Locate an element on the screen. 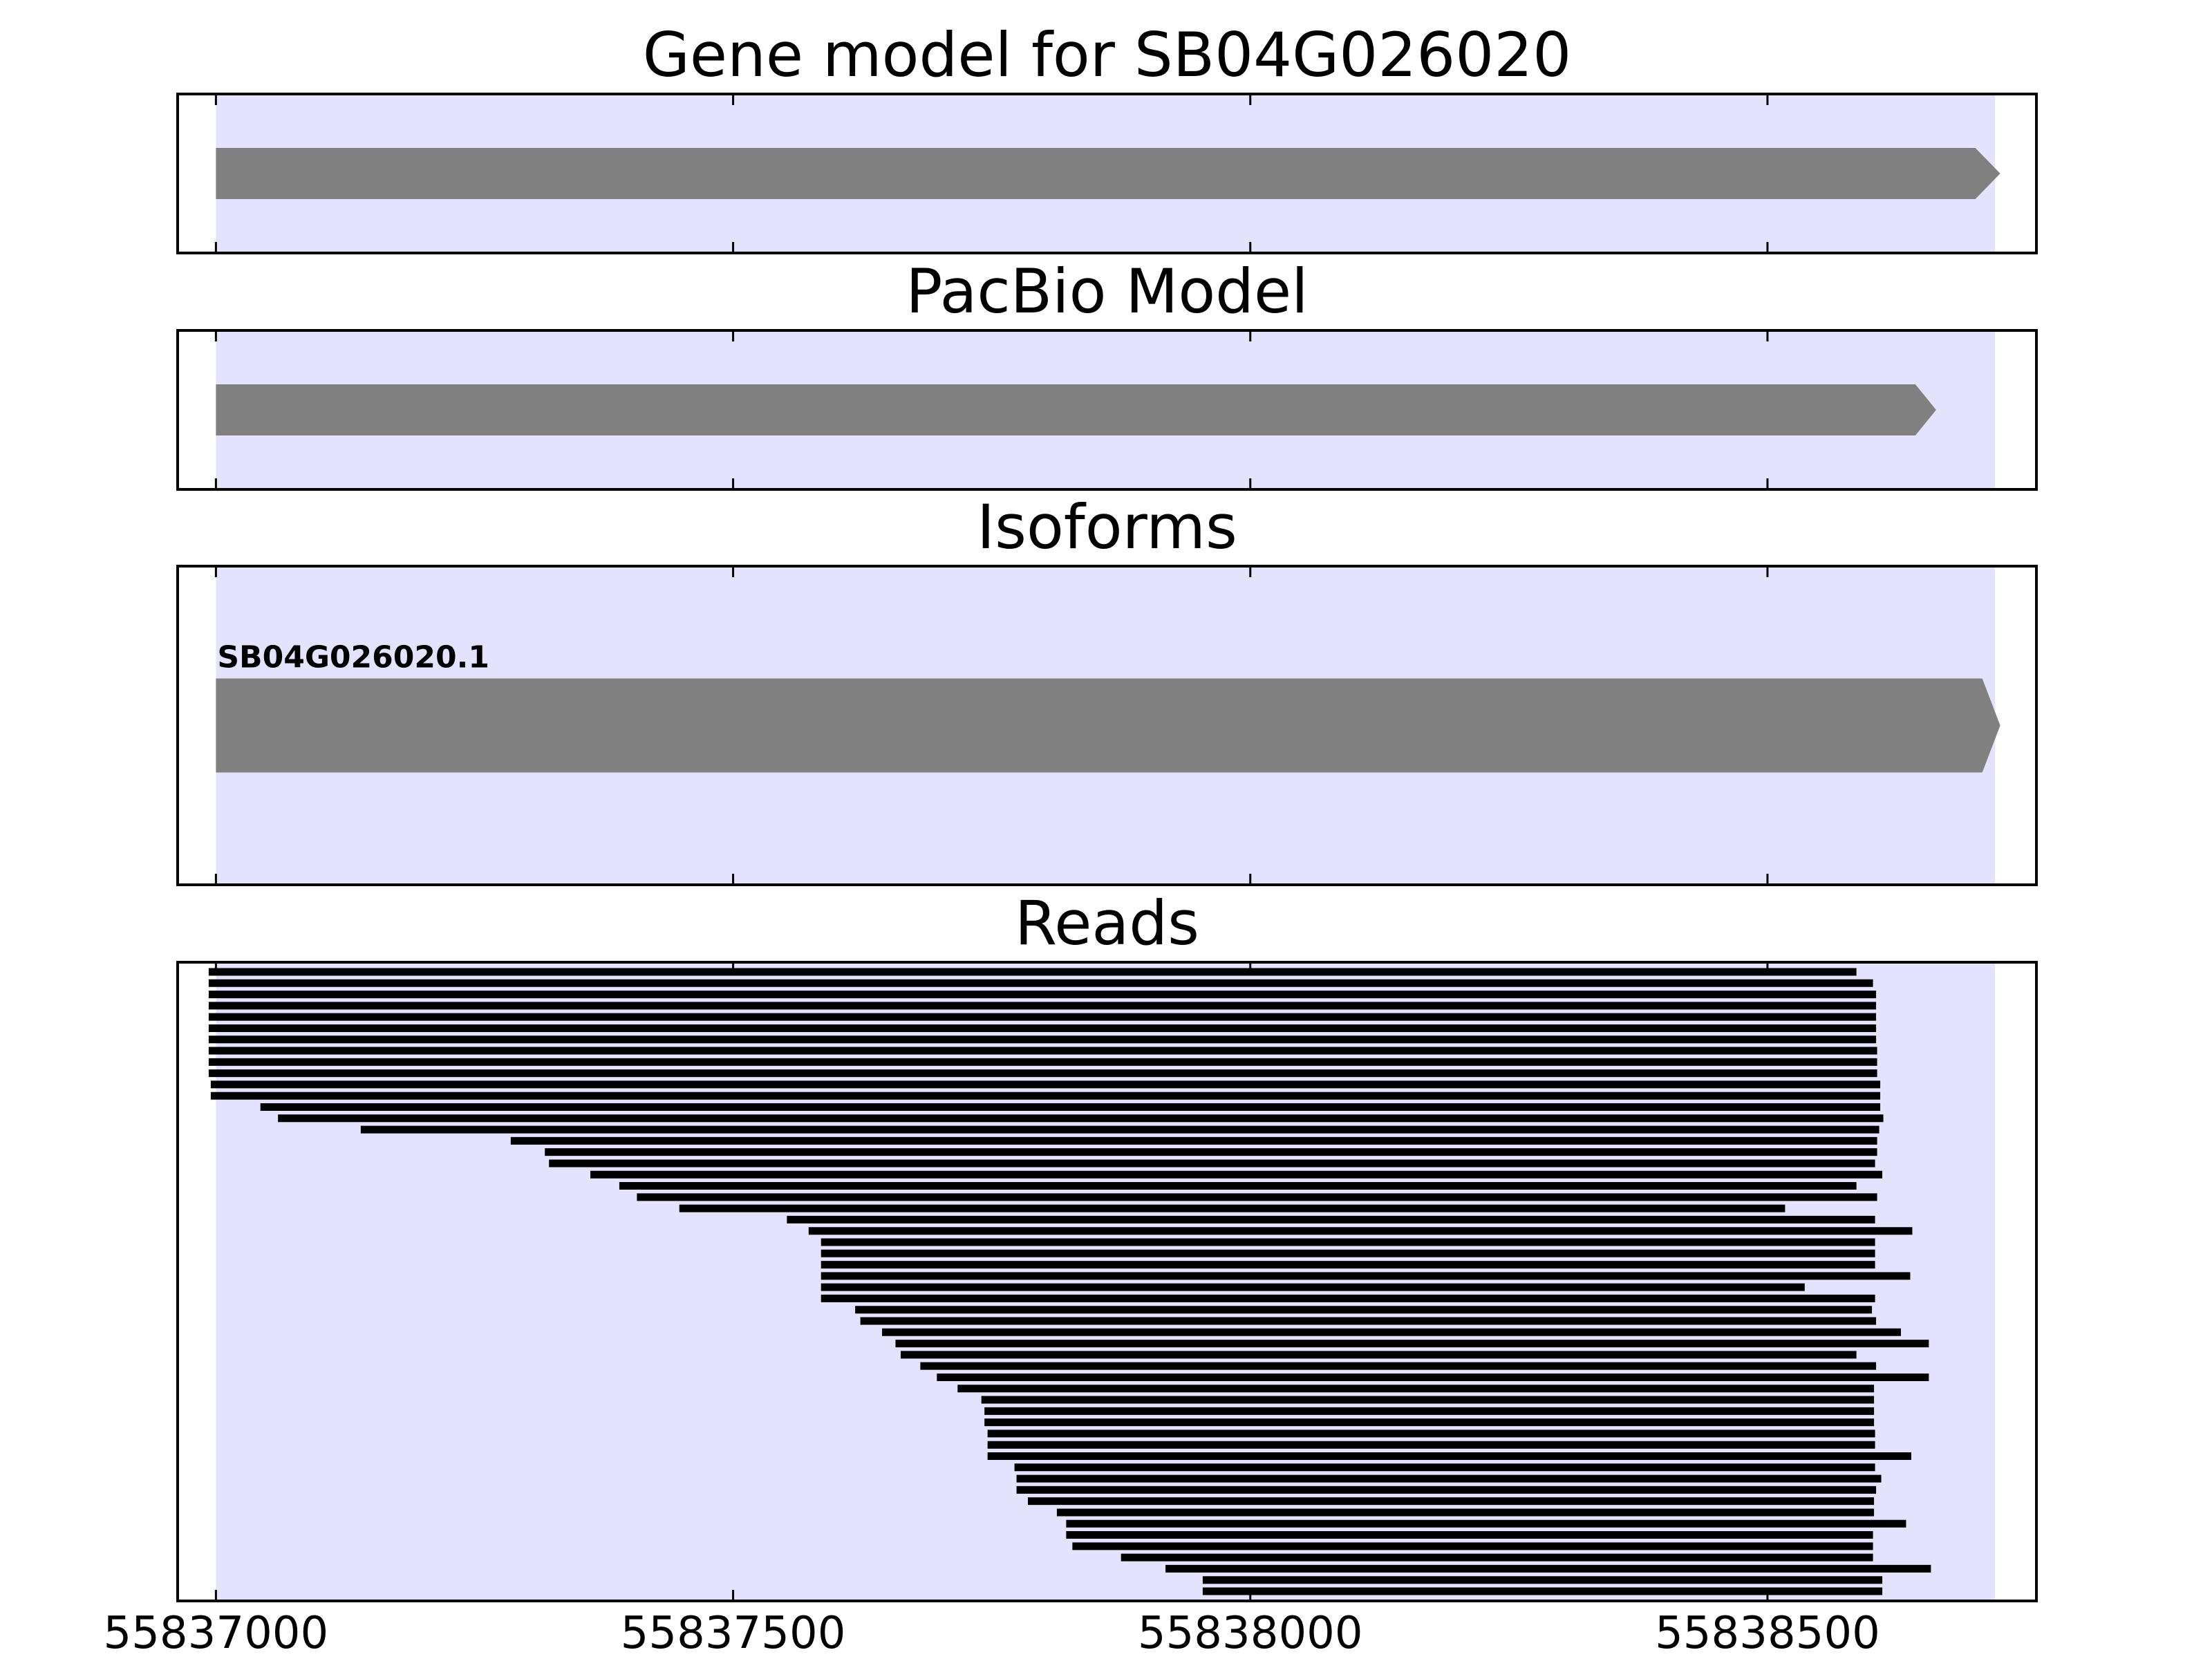 This screenshot has height=1659, width=2212. x-tick-label: 55838500 is located at coordinates (1768, 1633).